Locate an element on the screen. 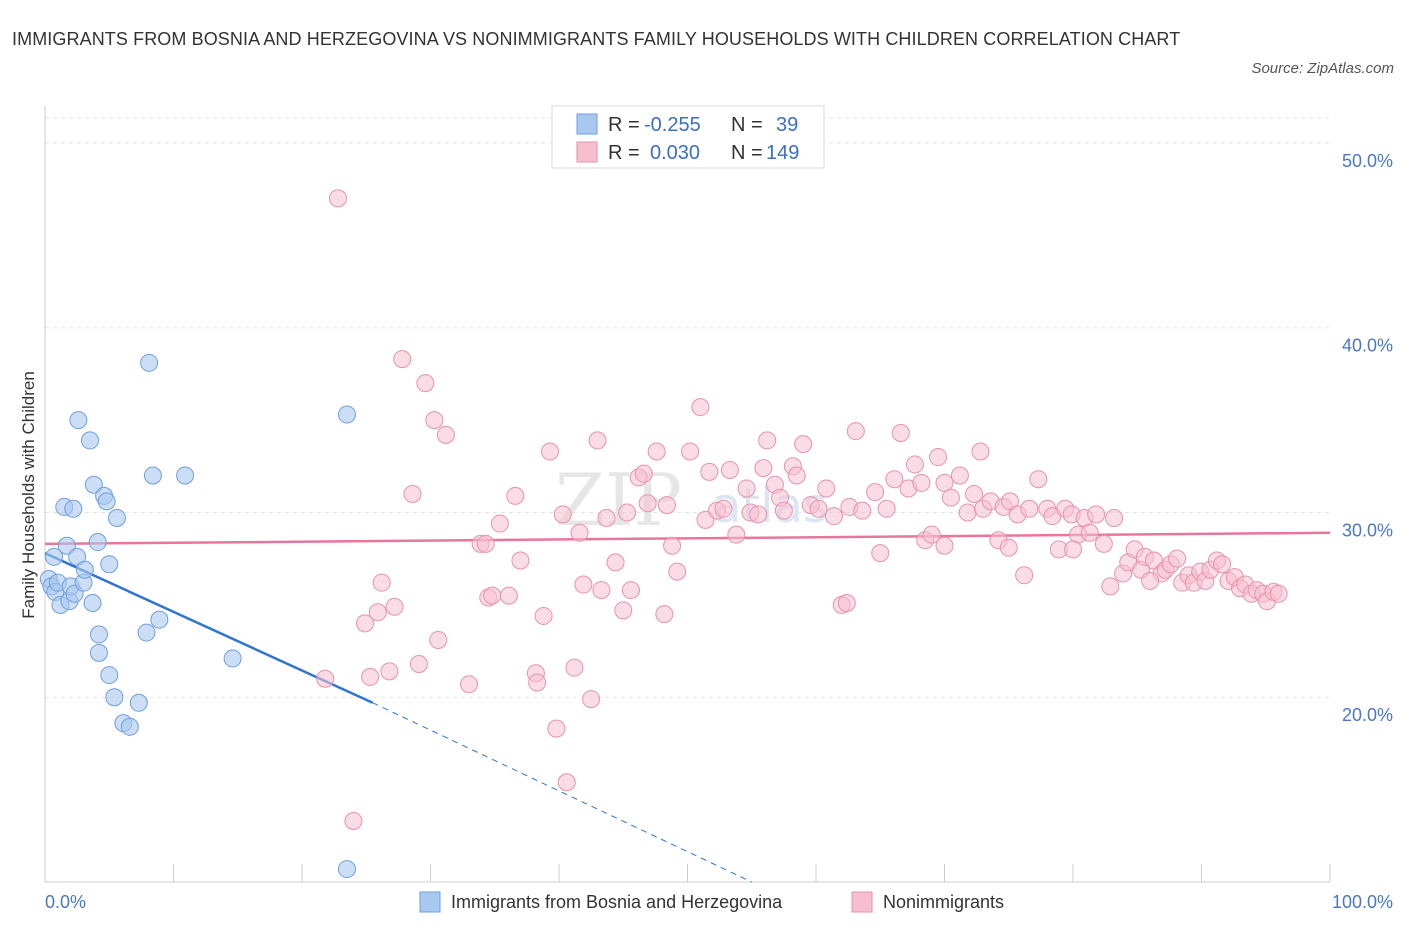  bottom-legend-label-2: Nonimmigrants is located at coordinates (943, 902).